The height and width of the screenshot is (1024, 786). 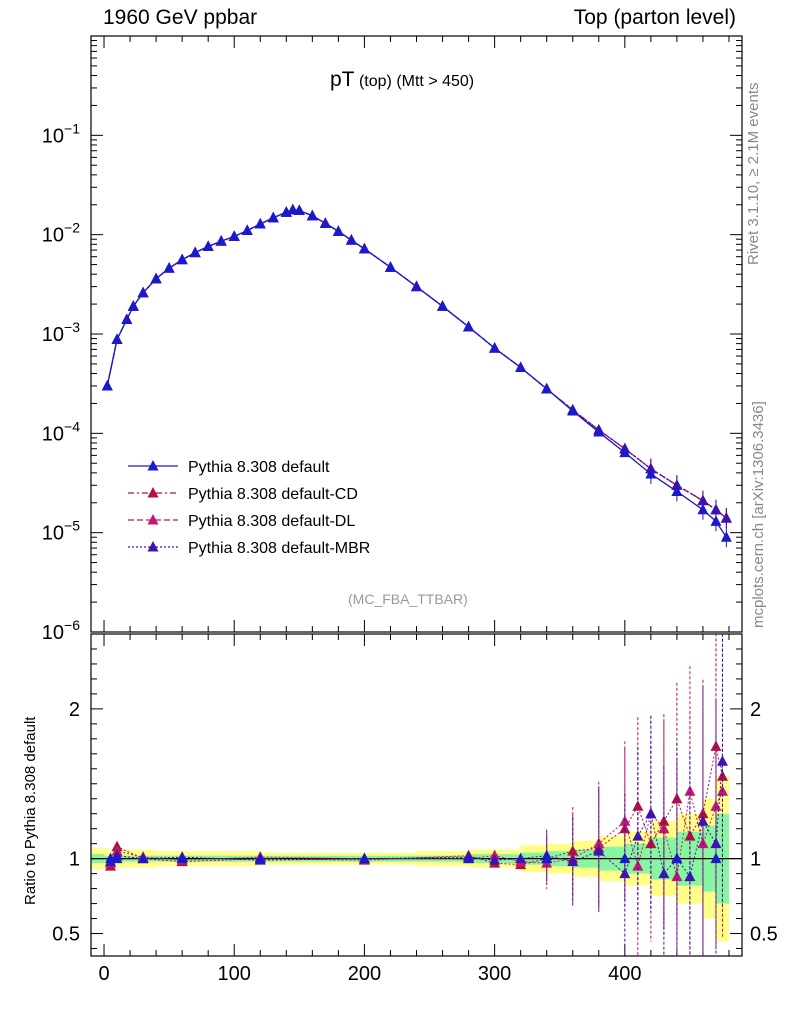 What do you see at coordinates (153, 546) in the screenshot?
I see `legend-marker-mbr` at bounding box center [153, 546].